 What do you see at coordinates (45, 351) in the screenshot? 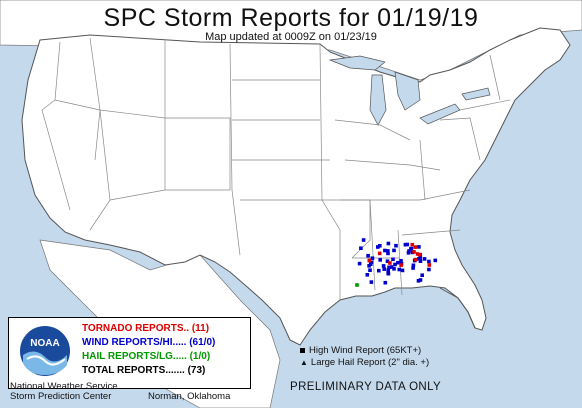
I see `noaa-logo: NOAA` at bounding box center [45, 351].